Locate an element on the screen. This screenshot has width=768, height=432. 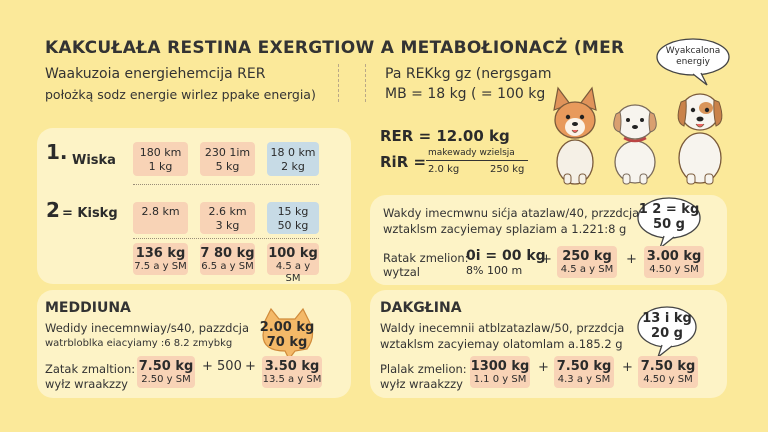
right-top-calc-label2: wytzal is located at coordinates (401, 272).